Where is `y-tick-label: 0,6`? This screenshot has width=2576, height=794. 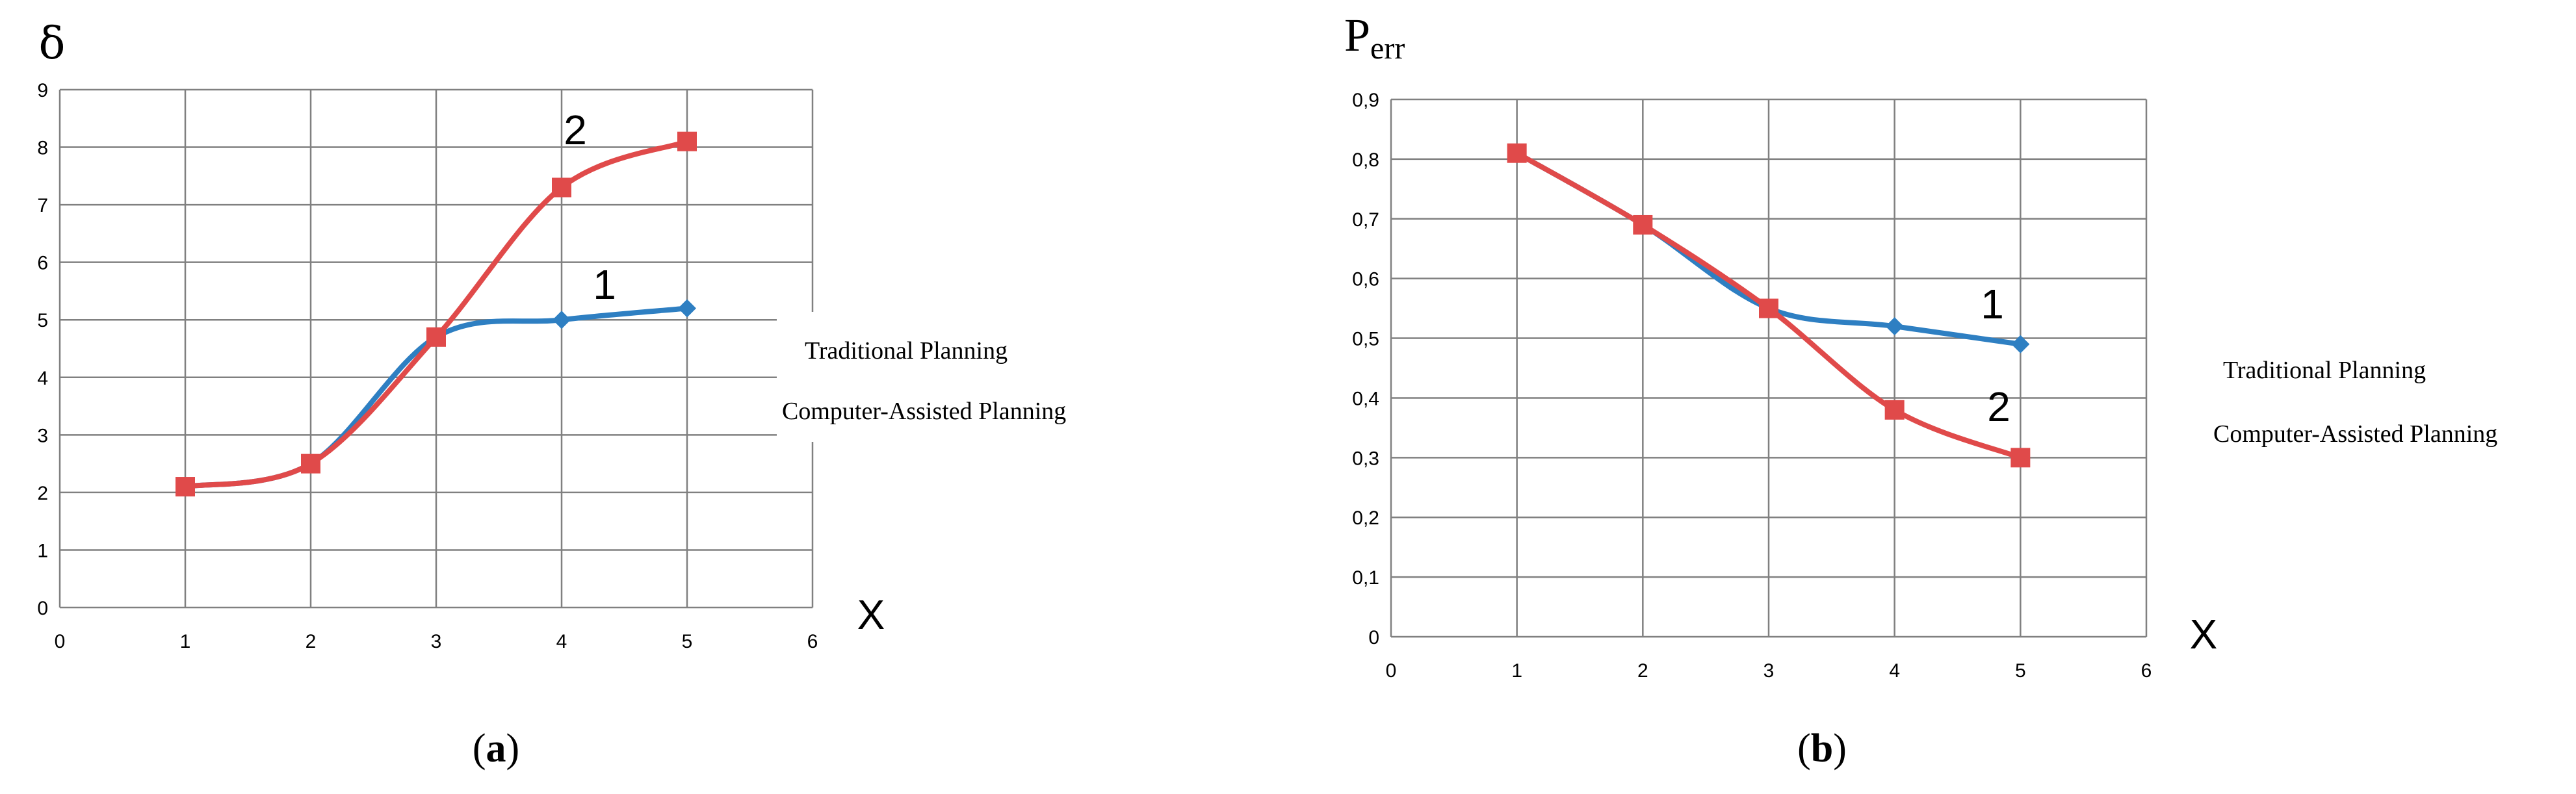 y-tick-label: 0,6 is located at coordinates (1365, 279).